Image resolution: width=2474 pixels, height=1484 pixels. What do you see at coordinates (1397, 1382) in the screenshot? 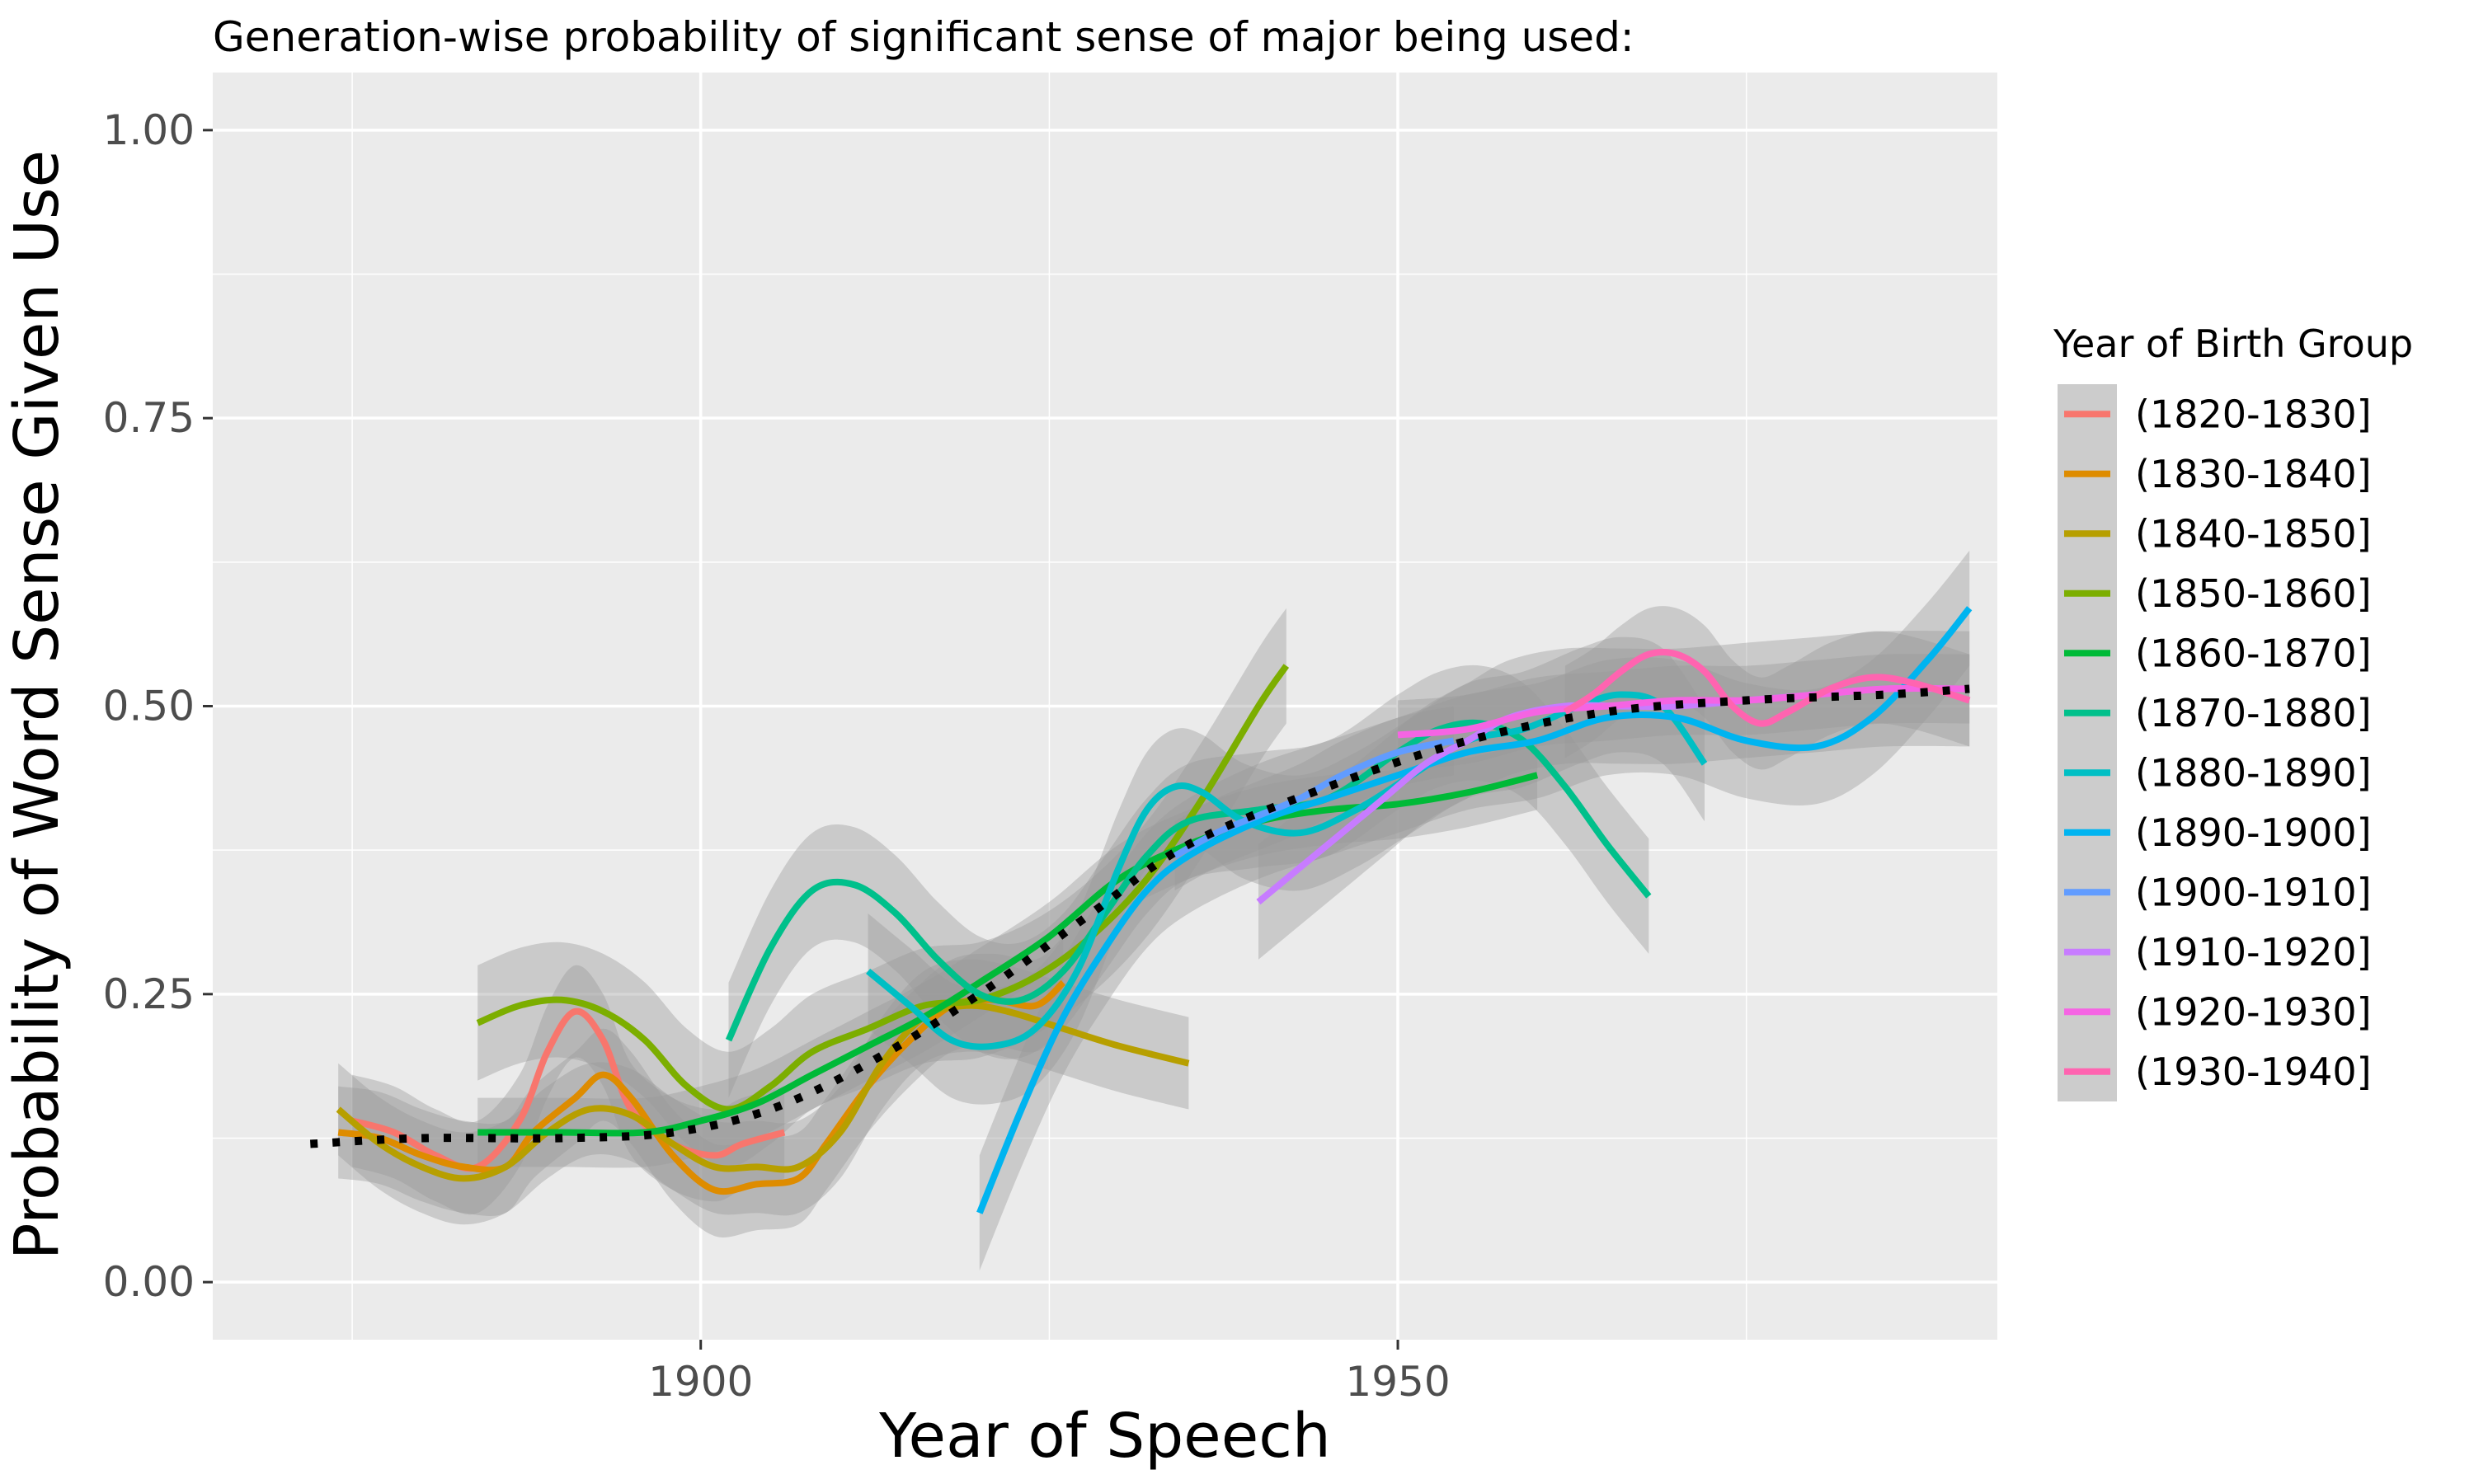
I see `x-tick-label: 1950` at bounding box center [1397, 1382].